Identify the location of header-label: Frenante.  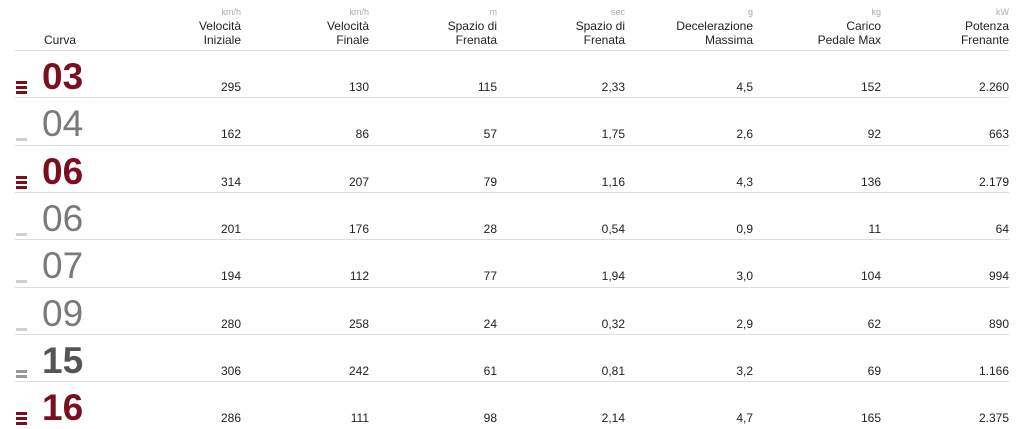
(984, 40).